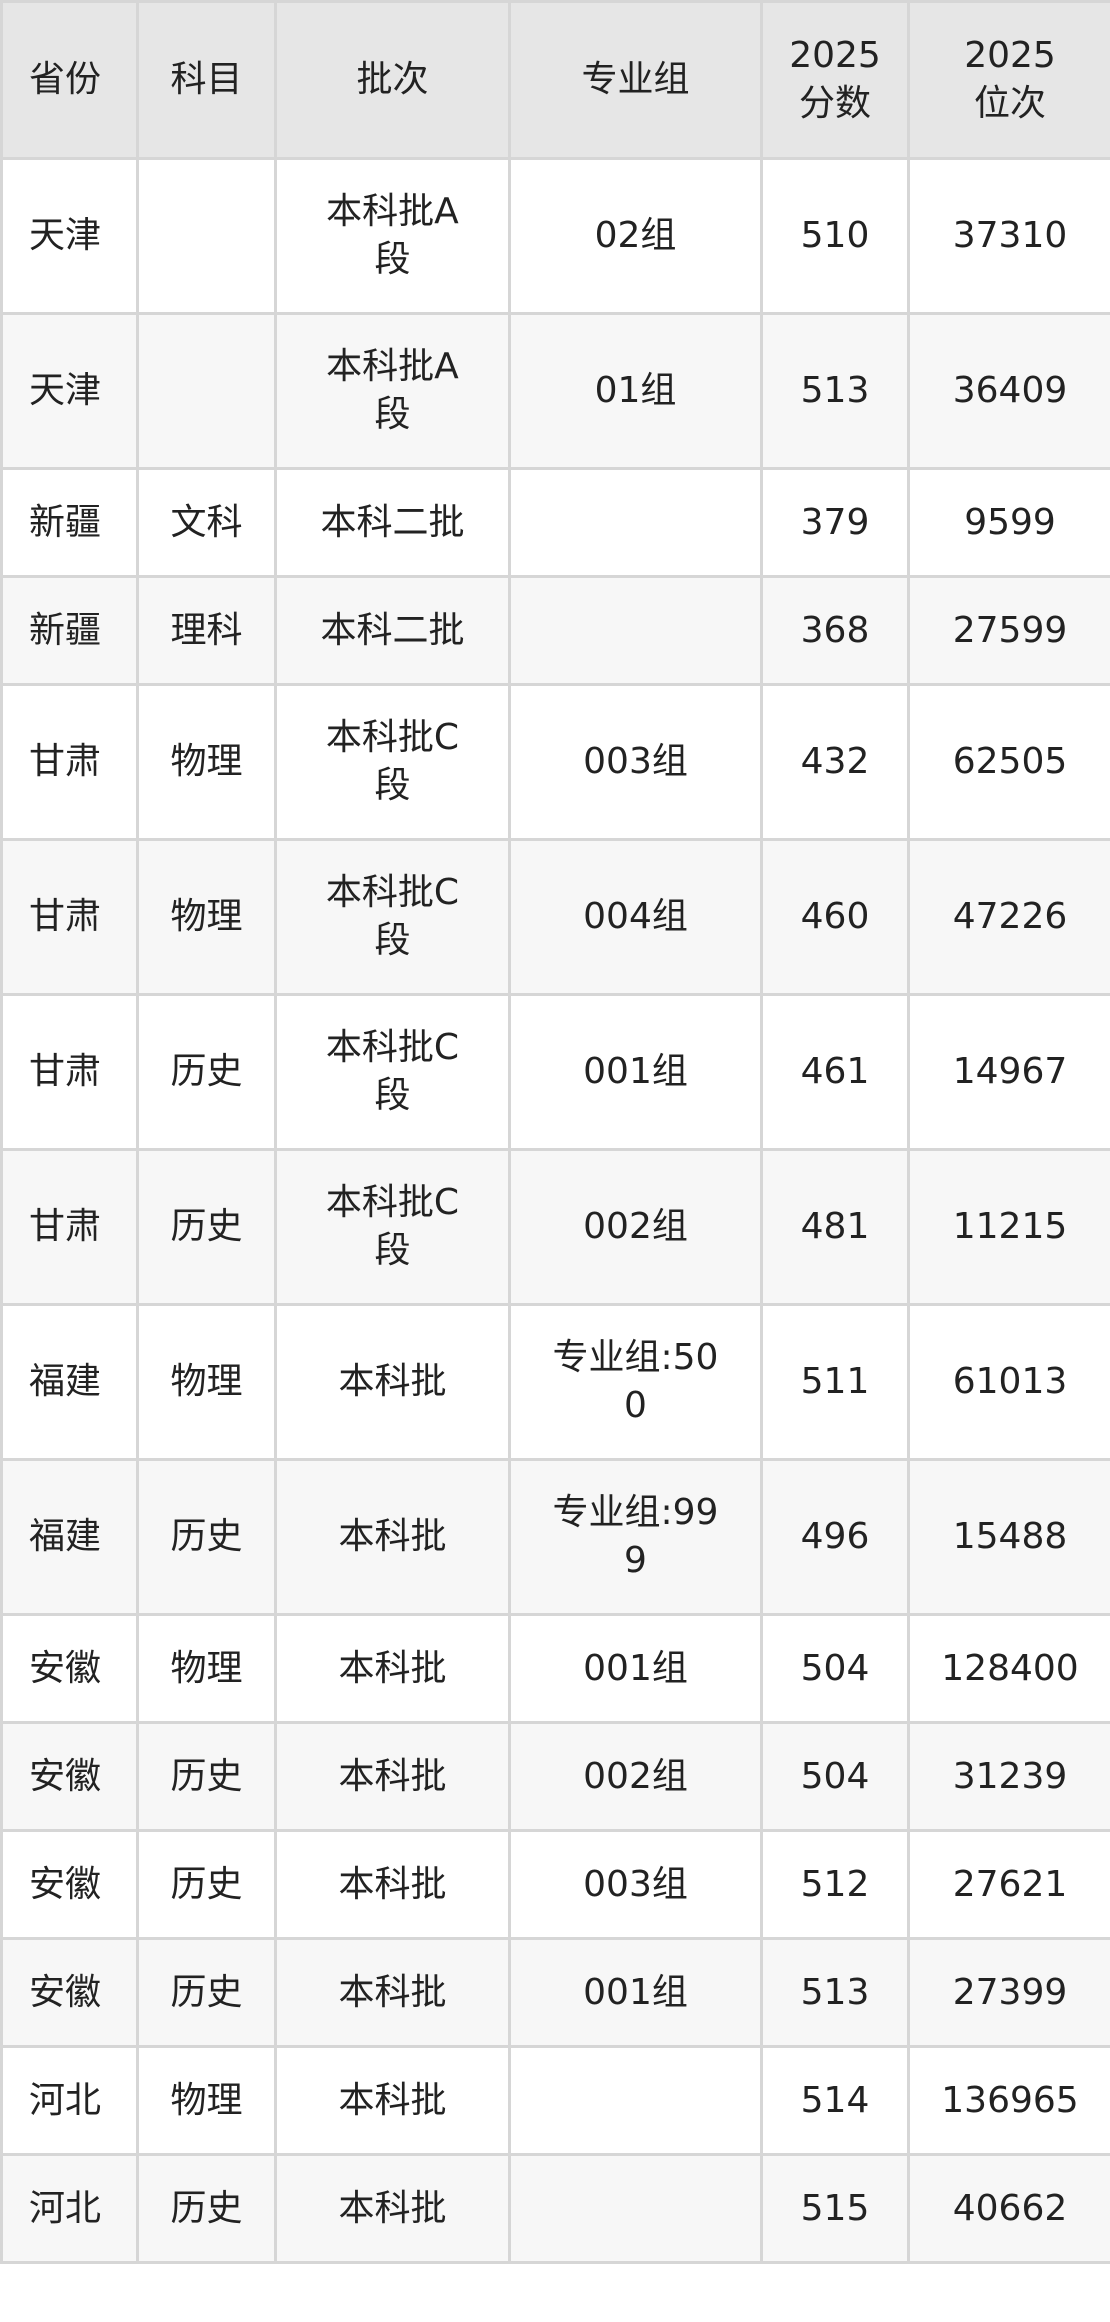 Image resolution: width=1110 pixels, height=2322 pixels. What do you see at coordinates (635, 917) in the screenshot?
I see `cell-group: 004组` at bounding box center [635, 917].